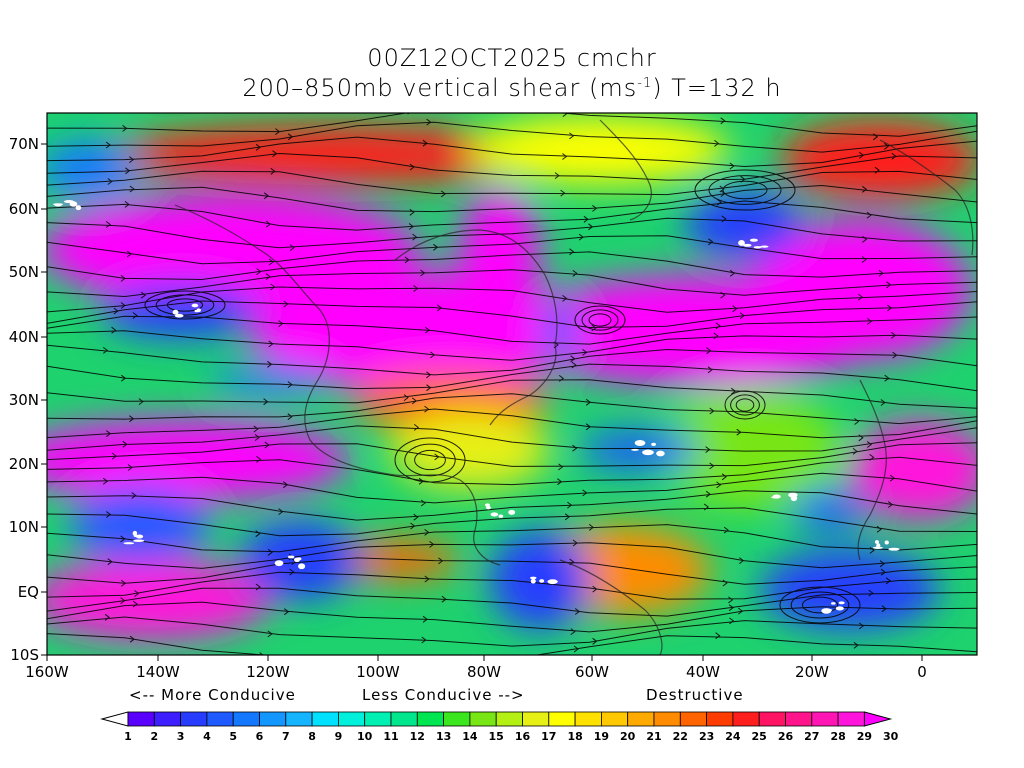 The image size is (1024, 768). Describe the element at coordinates (812, 672) in the screenshot. I see `lon-tick-label: 20W` at that location.